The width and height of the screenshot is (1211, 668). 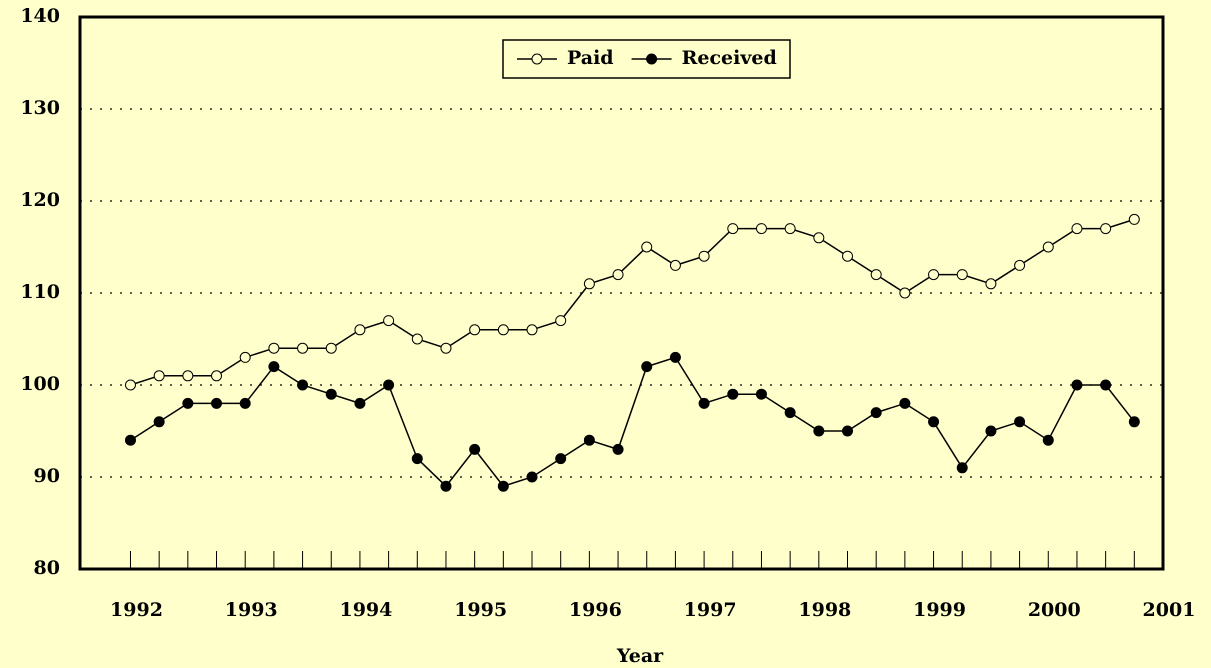 I want to click on y-tick-label: 110, so click(x=40, y=292).